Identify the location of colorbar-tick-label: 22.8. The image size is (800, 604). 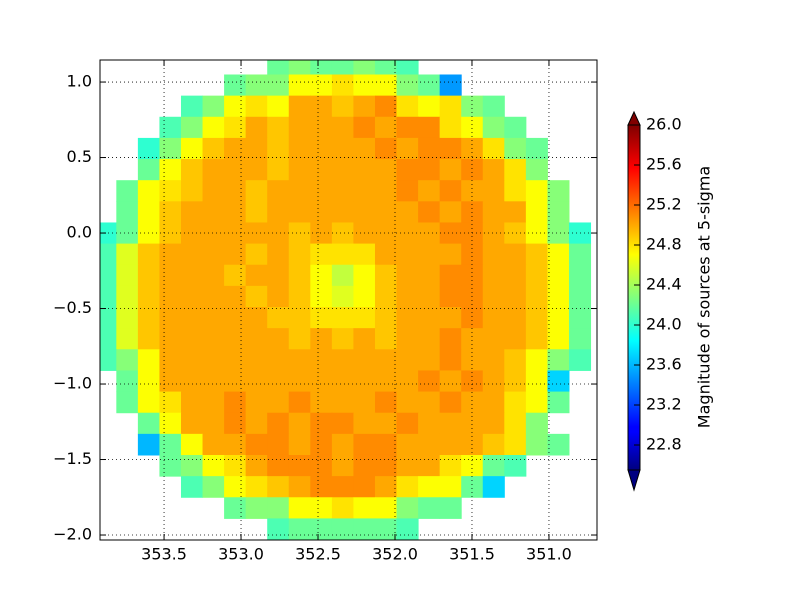
(664, 444).